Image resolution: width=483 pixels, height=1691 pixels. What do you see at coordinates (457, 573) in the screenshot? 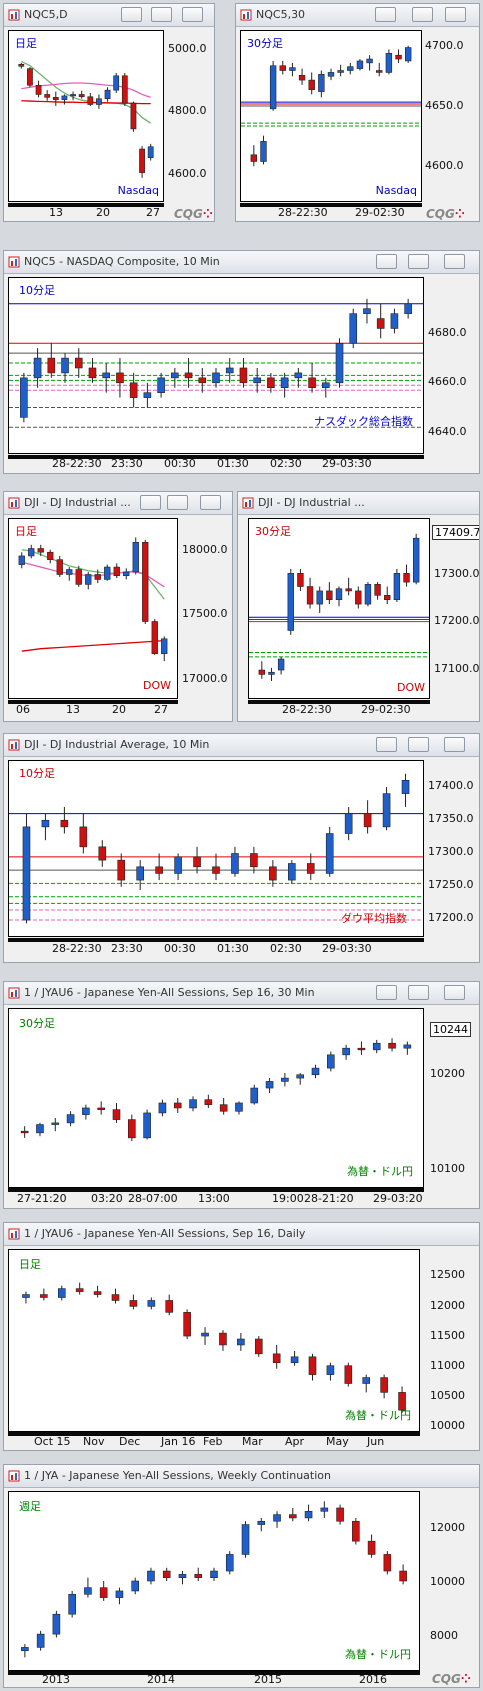
I see `y-tick: 17300.0` at bounding box center [457, 573].